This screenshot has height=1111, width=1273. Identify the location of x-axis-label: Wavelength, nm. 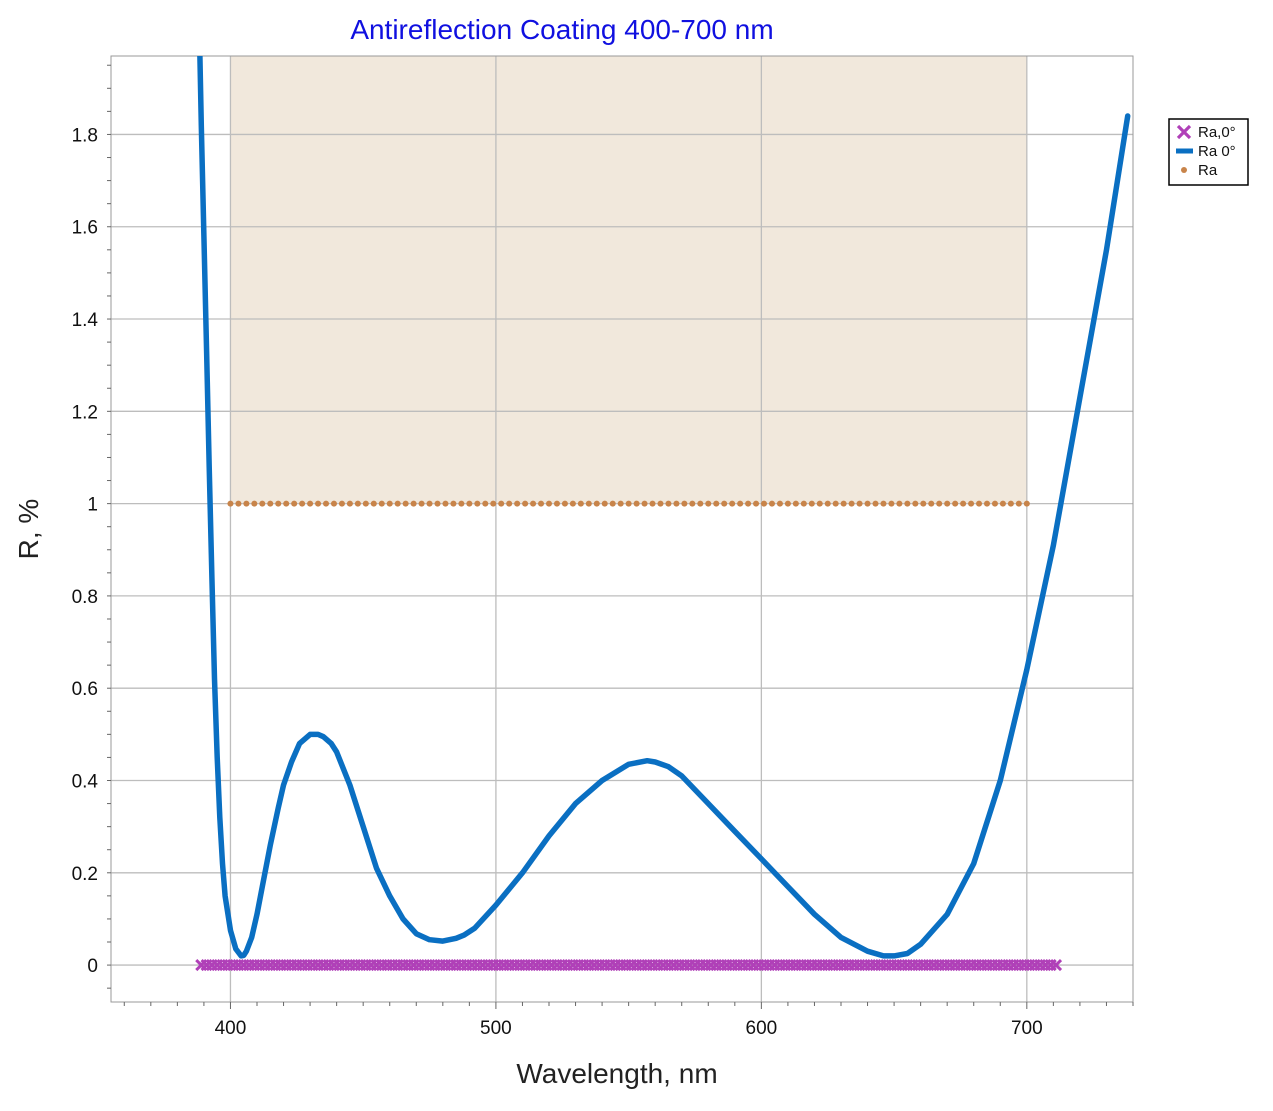
(616, 1073).